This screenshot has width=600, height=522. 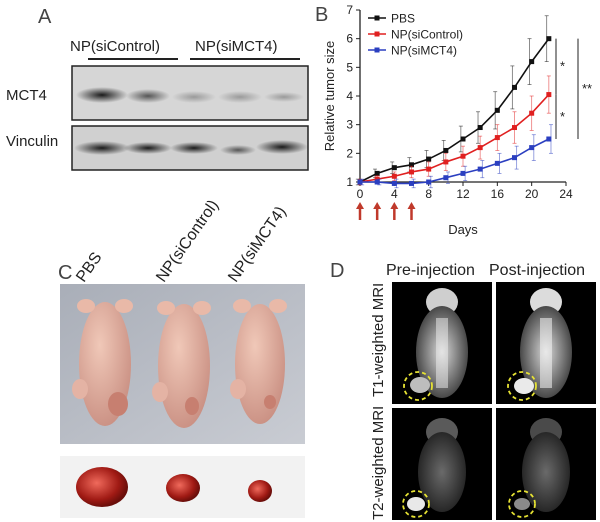 What do you see at coordinates (258, 361) in the screenshot?
I see `mouse-np-simct4` at bounding box center [258, 361].